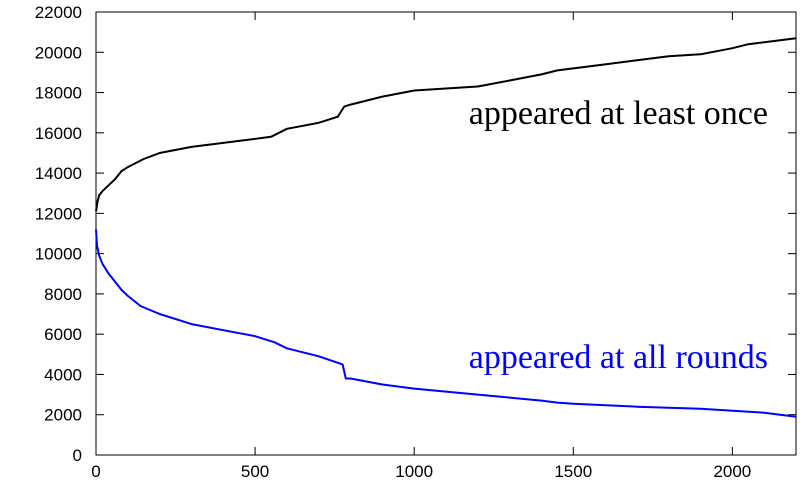 The image size is (800, 488). Describe the element at coordinates (77, 455) in the screenshot. I see `y-tick-label: 0` at that location.